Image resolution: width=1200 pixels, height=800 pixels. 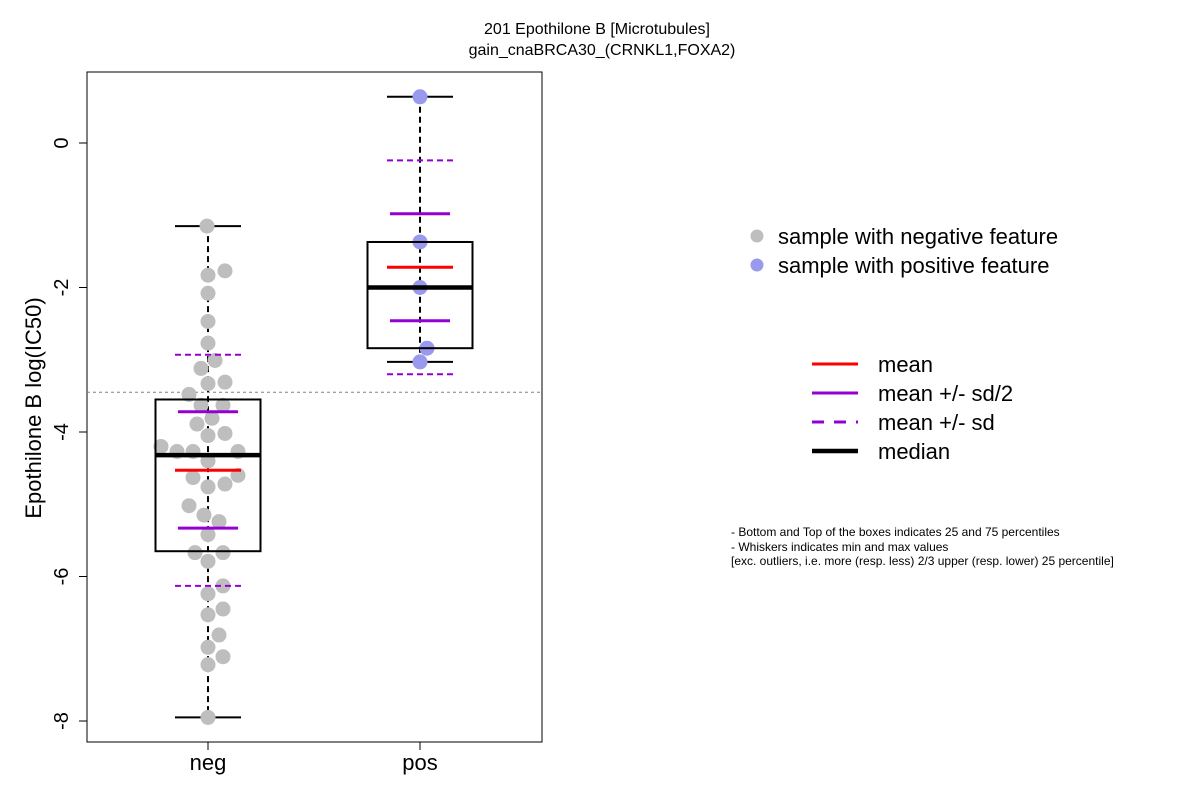 I want to click on legend-line-label: mean, so click(x=905, y=364).